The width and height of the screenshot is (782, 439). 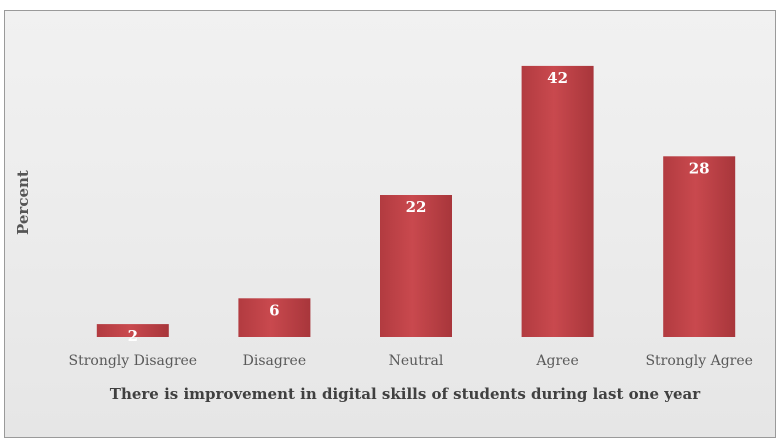 I want to click on y-axis-label: Percent, so click(x=23, y=202).